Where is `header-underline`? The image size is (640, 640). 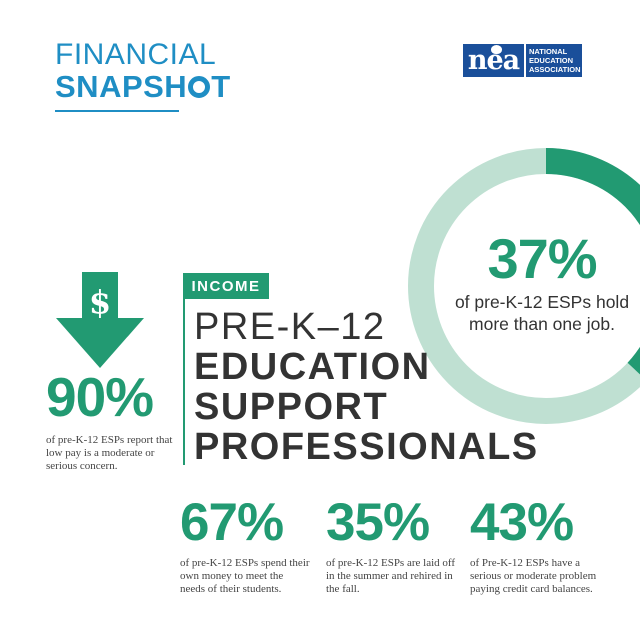 header-underline is located at coordinates (117, 111).